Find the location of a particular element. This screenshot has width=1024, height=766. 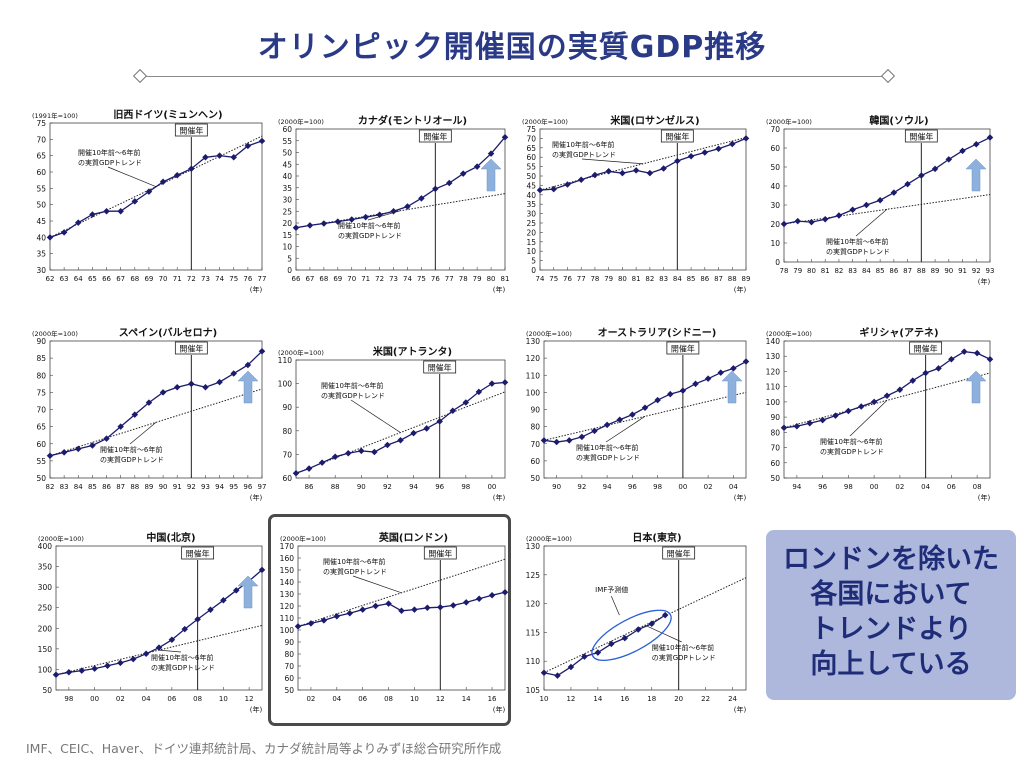

x-tick-label: 91 is located at coordinates (962, 271).